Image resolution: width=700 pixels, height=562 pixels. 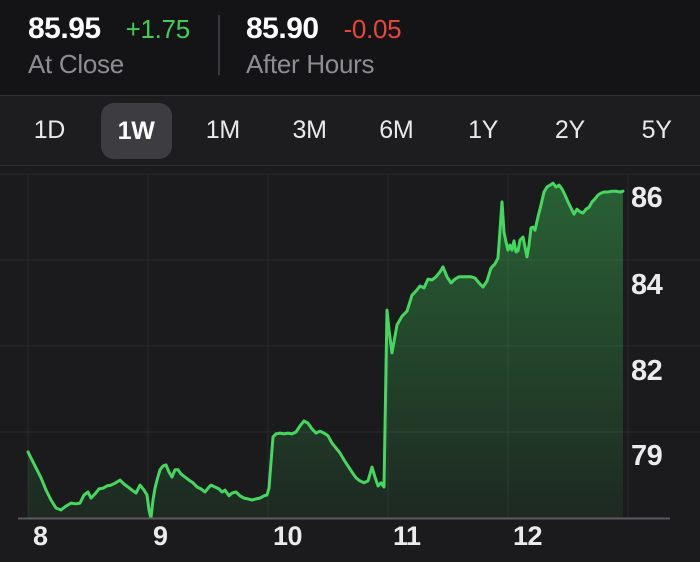 What do you see at coordinates (647, 285) in the screenshot?
I see `y-axis-label: 84` at bounding box center [647, 285].